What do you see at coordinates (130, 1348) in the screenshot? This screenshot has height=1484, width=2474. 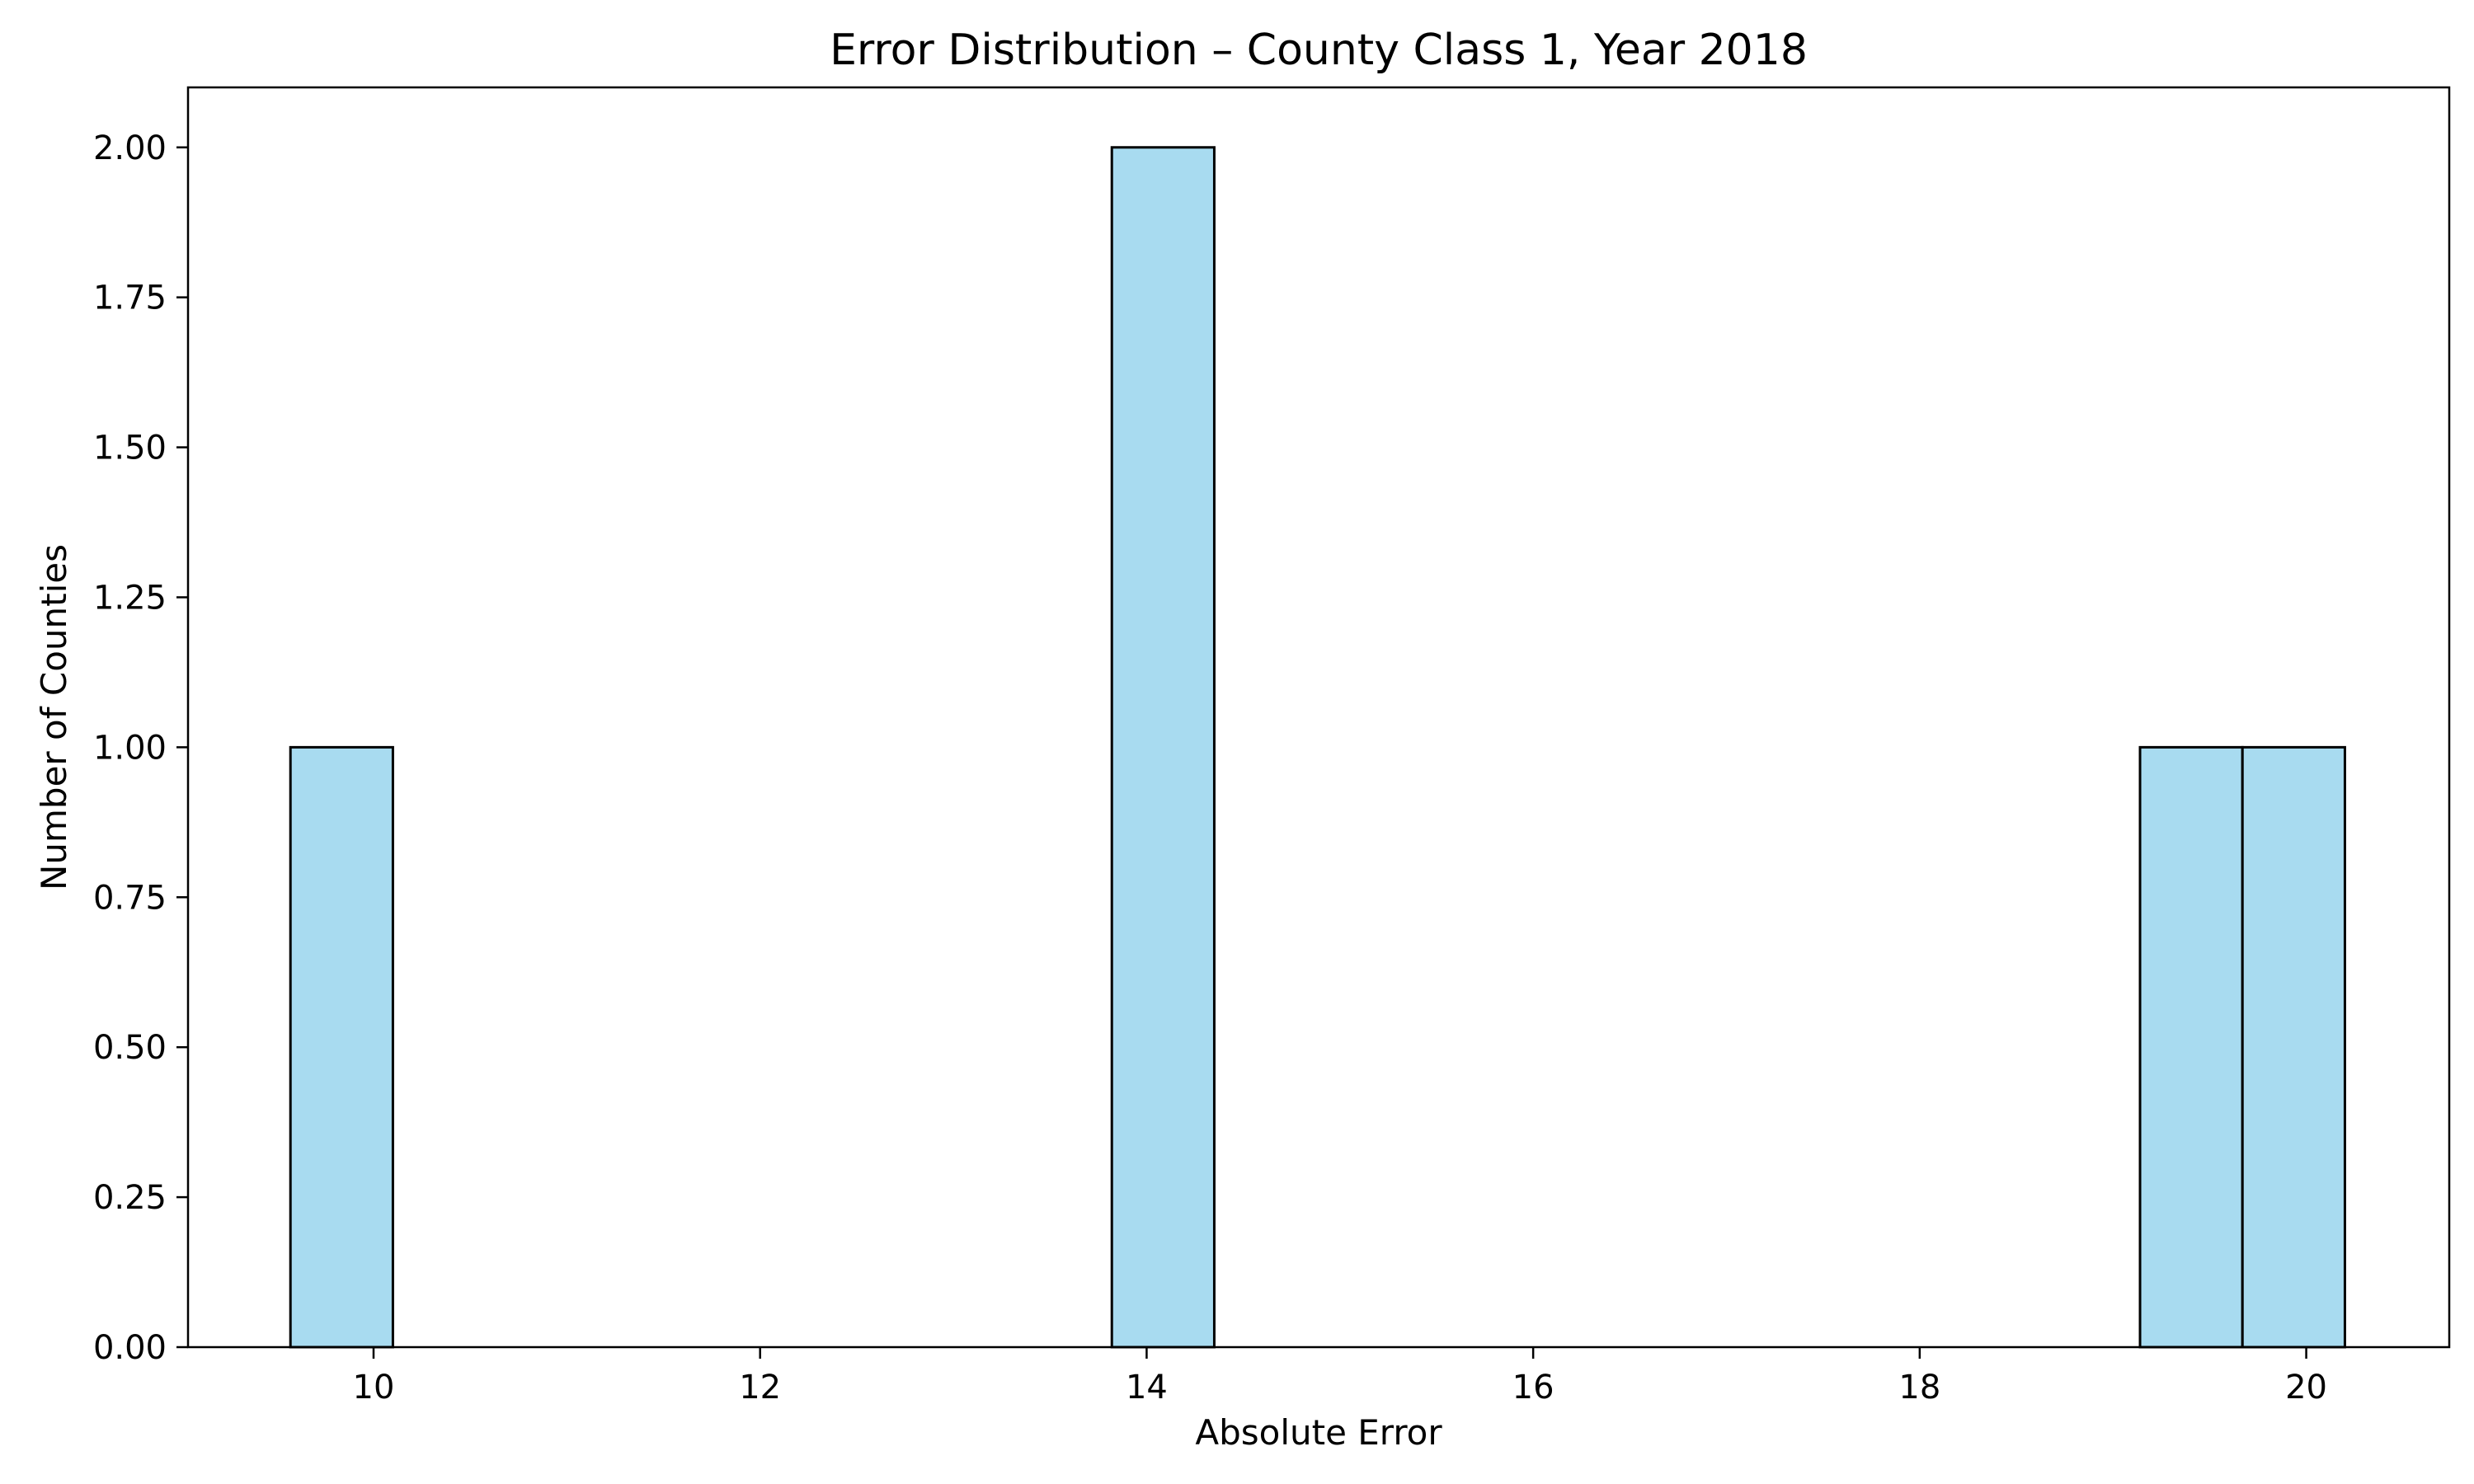 I see `y-tick-label: 0.00` at bounding box center [130, 1348].